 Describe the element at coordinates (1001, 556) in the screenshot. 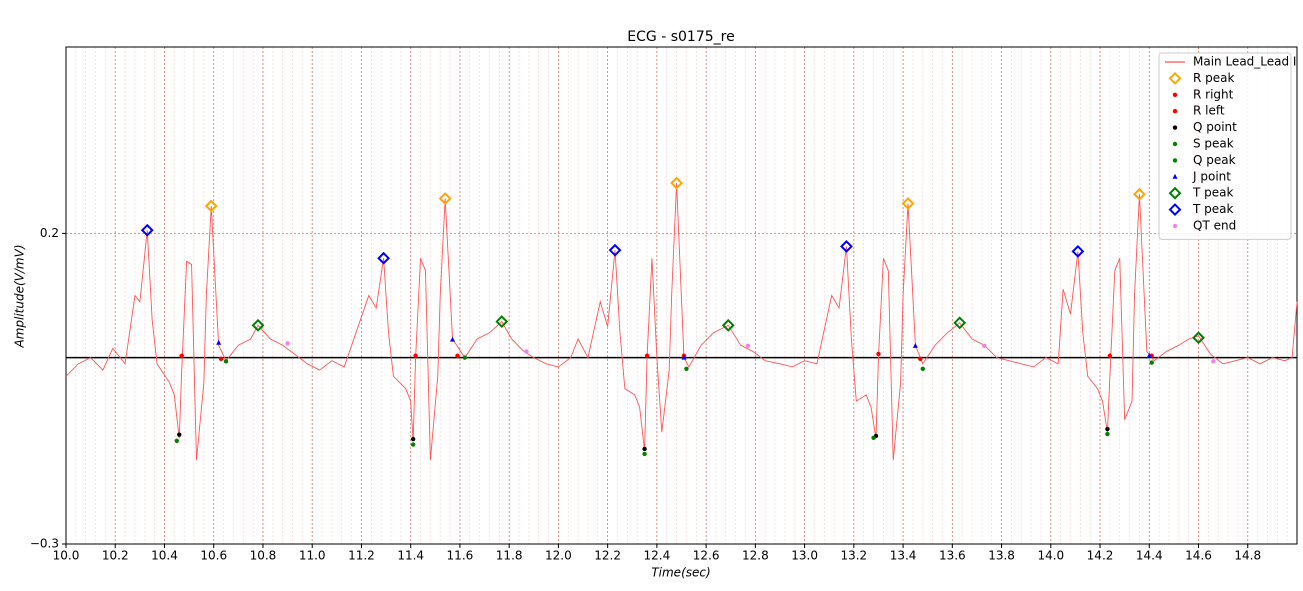

I see `x-tick-label: 13.8` at that location.